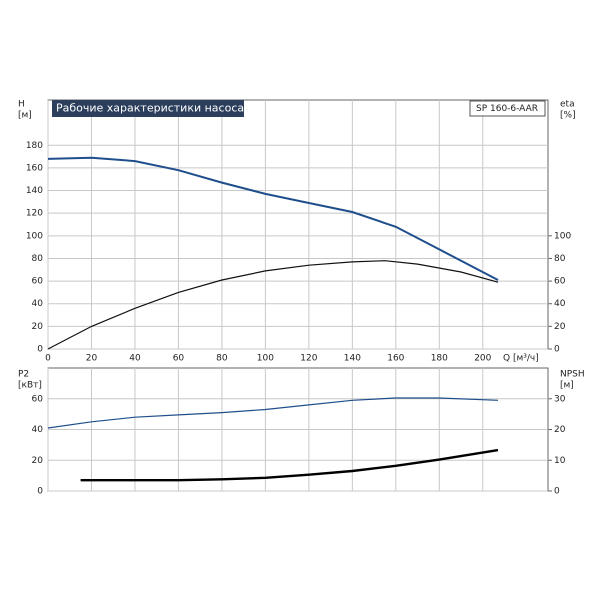 This screenshot has width=600, height=604. Describe the element at coordinates (395, 359) in the screenshot. I see `x-tick-label: 160` at that location.